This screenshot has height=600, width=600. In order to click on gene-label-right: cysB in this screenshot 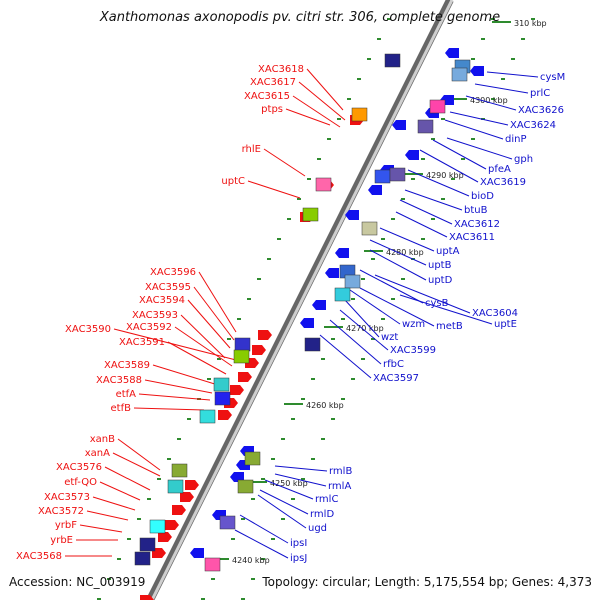, I will do `click(437, 303)`.